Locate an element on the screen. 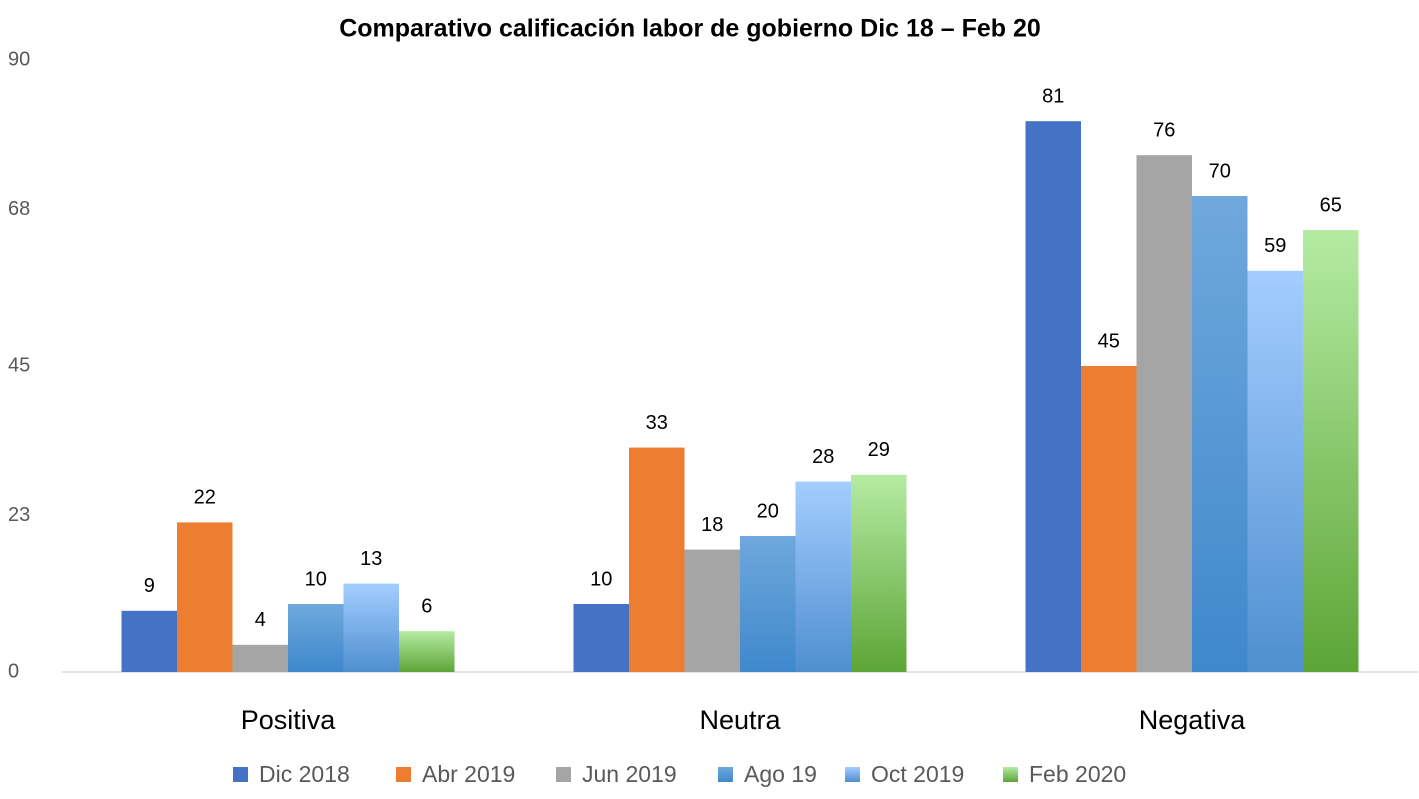 The height and width of the screenshot is (799, 1419). data-label: 45 is located at coordinates (1109, 341).